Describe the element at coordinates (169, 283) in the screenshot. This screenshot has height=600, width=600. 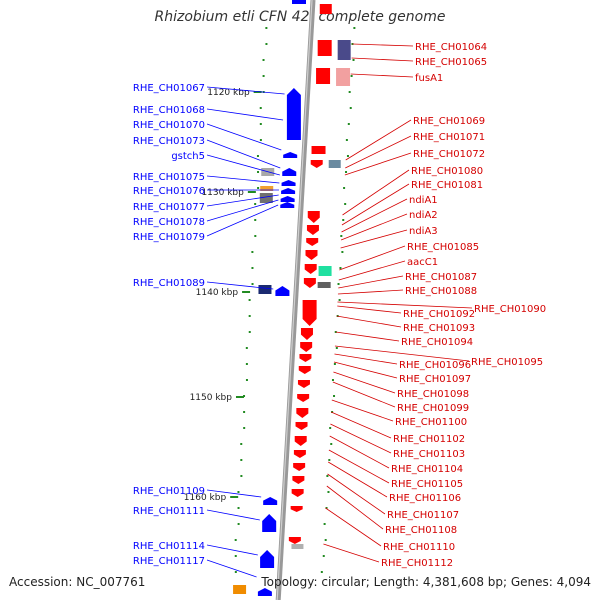
I see `left-gene-label: RHE_CH01089` at that location.